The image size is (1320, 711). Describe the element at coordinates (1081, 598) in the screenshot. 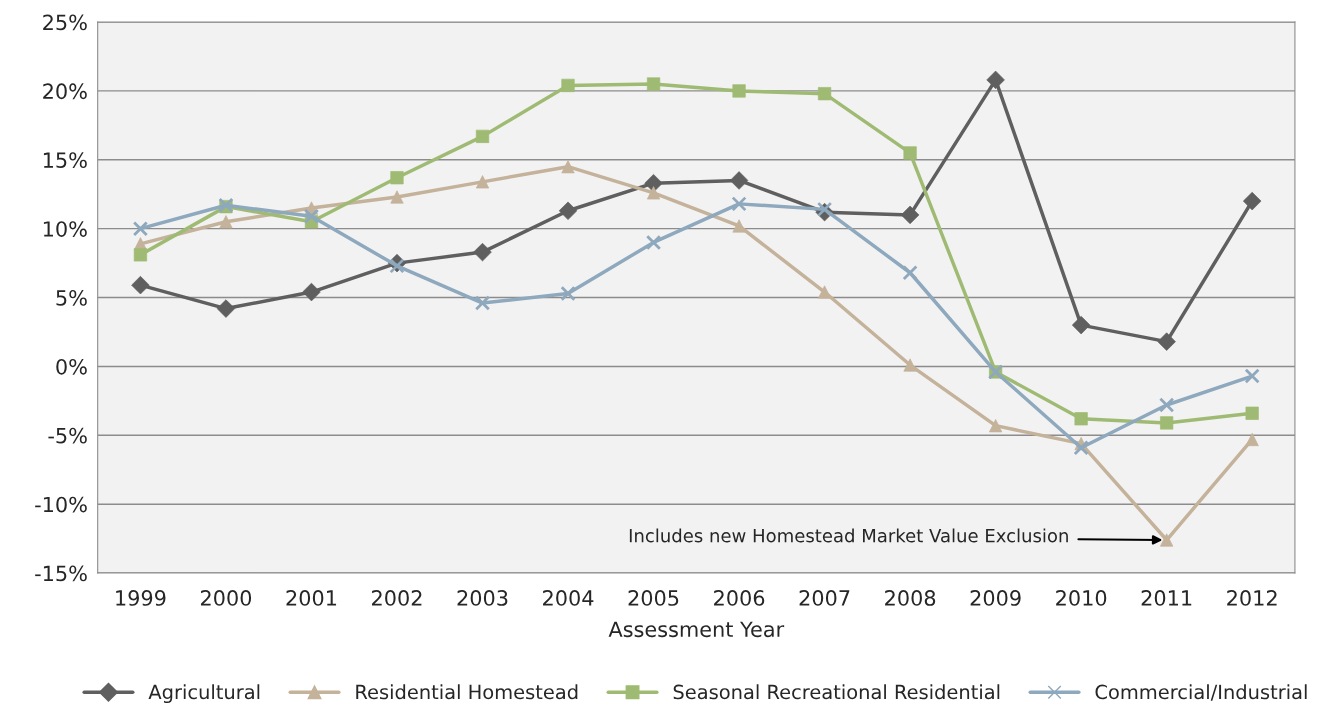

I see `x-tick-label: 2010` at that location.